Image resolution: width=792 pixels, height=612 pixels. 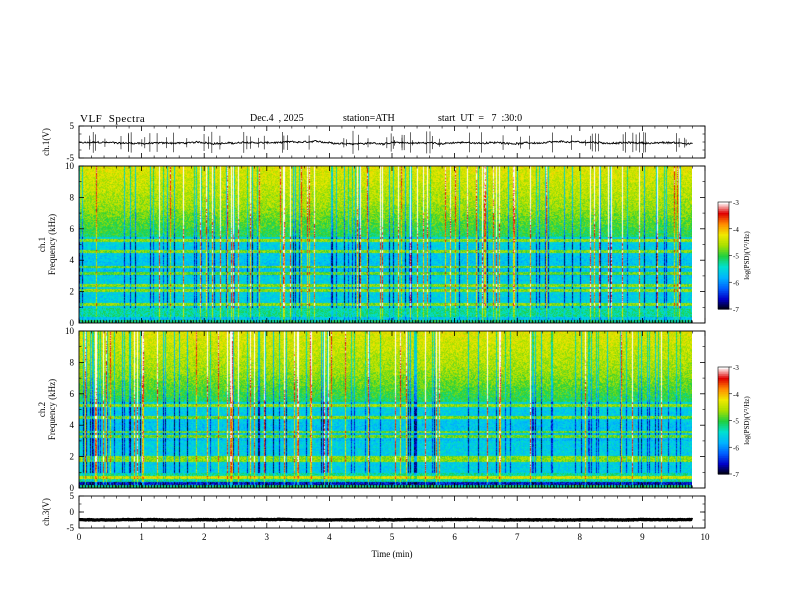 I want to click on x-tick-label: 0, so click(x=79, y=537).